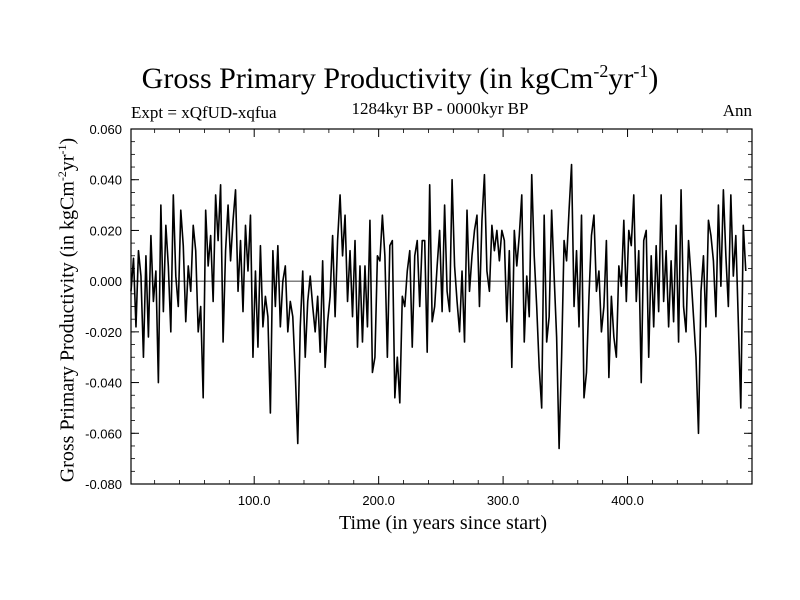 The image size is (800, 600). What do you see at coordinates (103, 383) in the screenshot?
I see `y-tick-label: -0.040` at bounding box center [103, 383].